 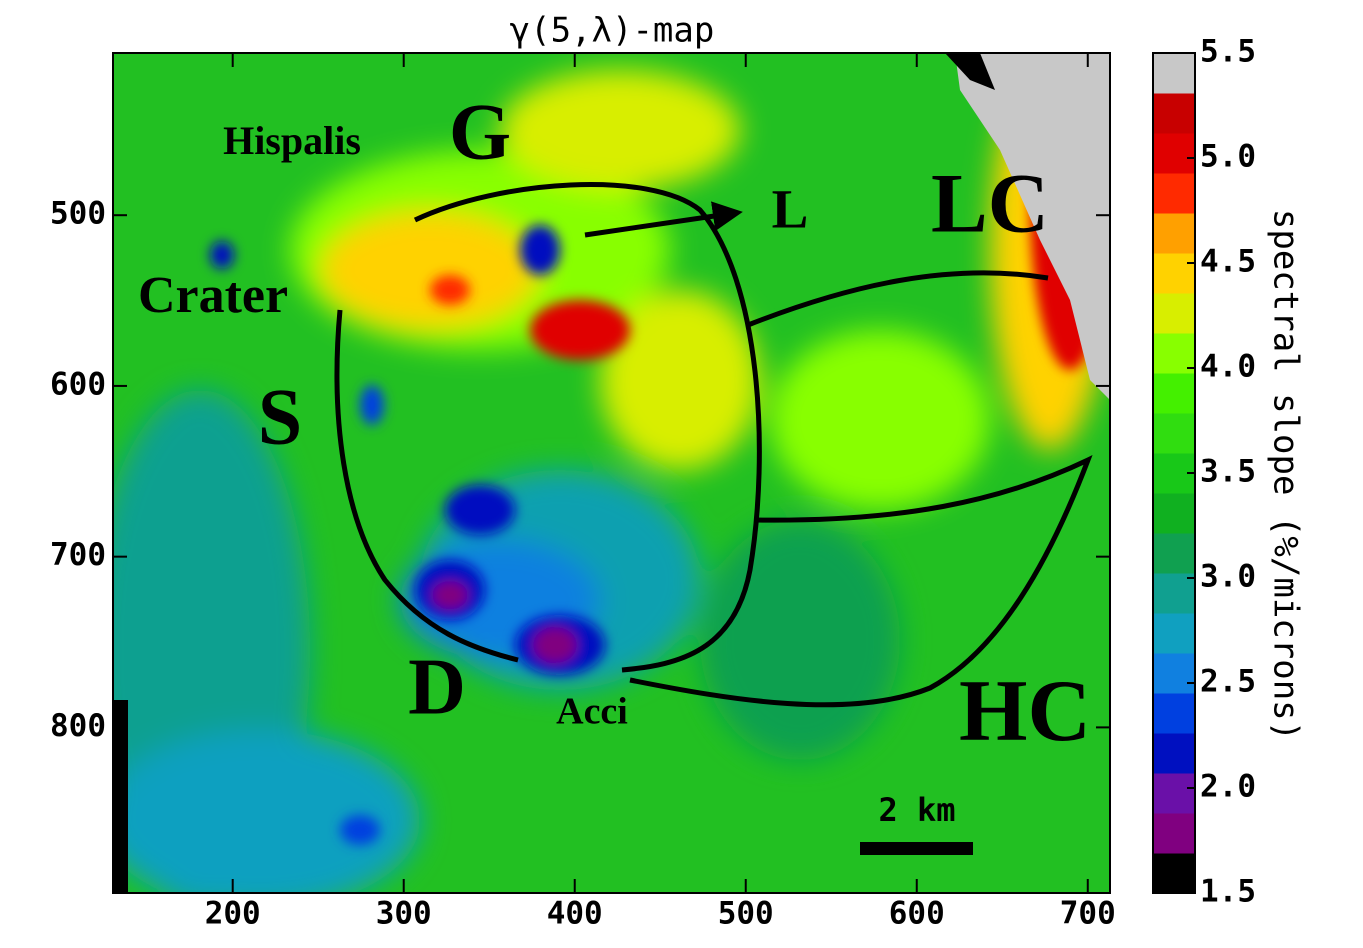 What do you see at coordinates (790, 209) in the screenshot?
I see `map-label: L` at bounding box center [790, 209].